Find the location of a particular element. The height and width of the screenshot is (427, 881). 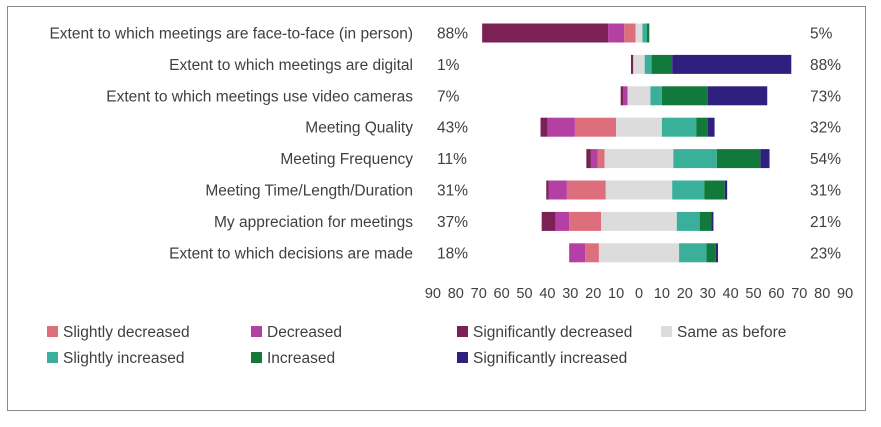

left-total-label: 7% is located at coordinates (448, 96).